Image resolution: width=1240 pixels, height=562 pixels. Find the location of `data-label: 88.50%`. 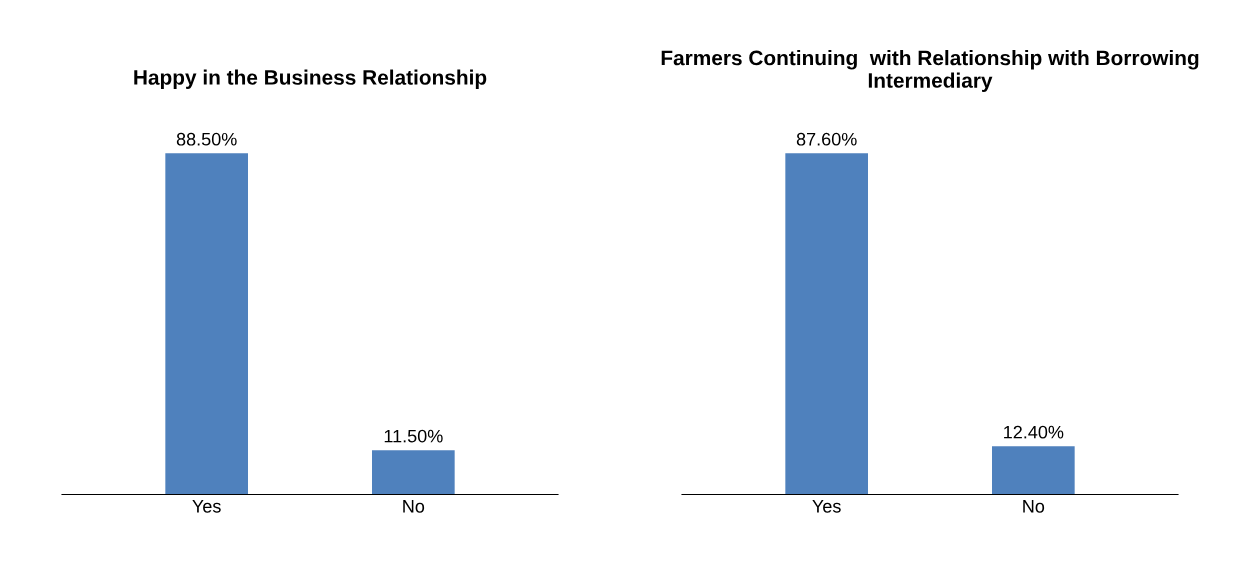

data-label: 88.50% is located at coordinates (206, 139).